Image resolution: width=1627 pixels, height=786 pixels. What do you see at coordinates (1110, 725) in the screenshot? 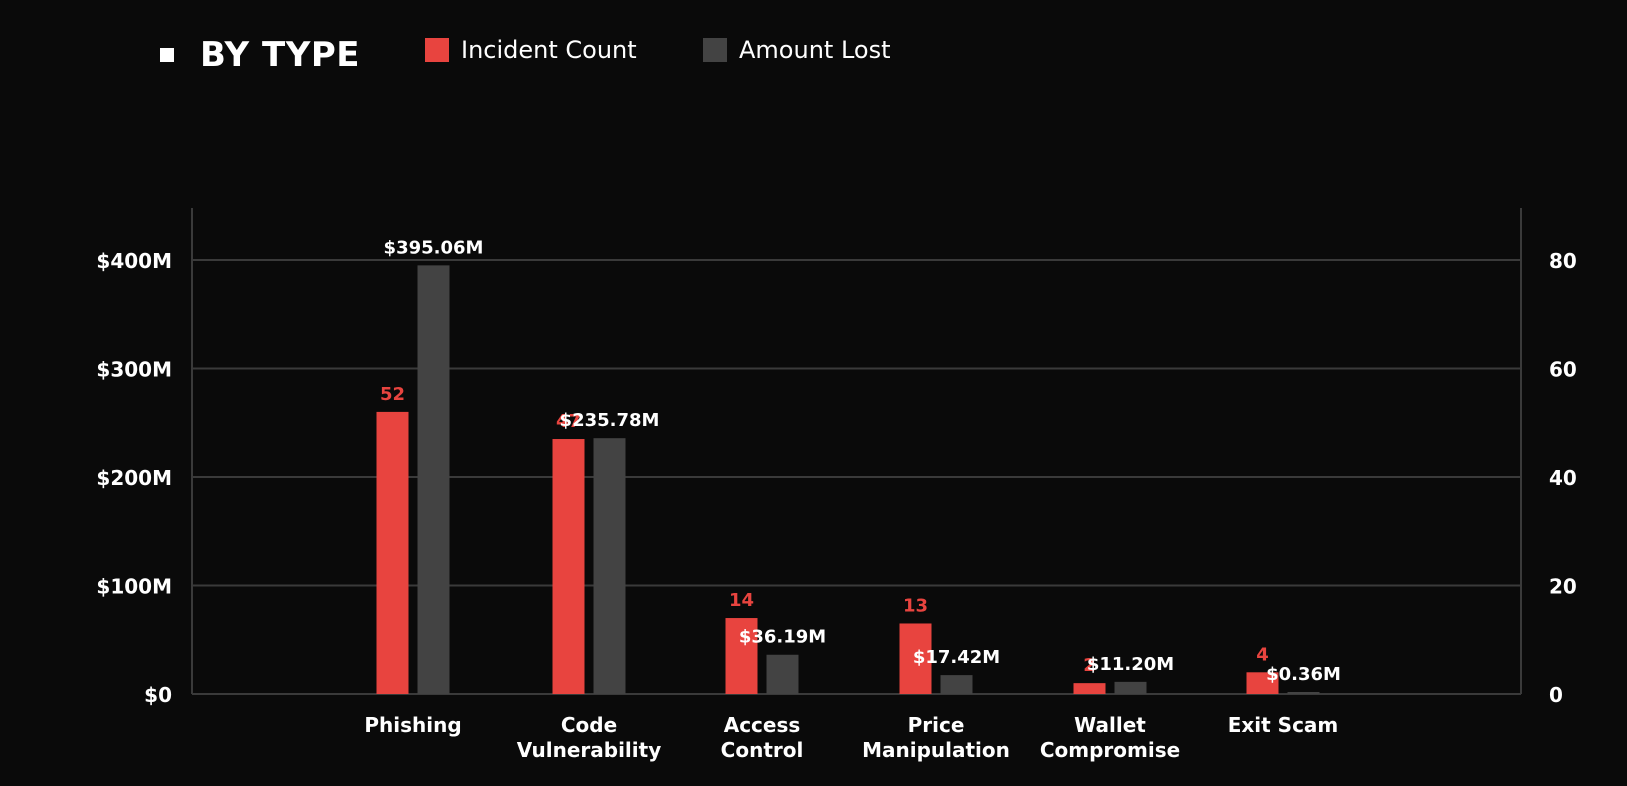
I see `category-label: Wallet` at bounding box center [1110, 725].